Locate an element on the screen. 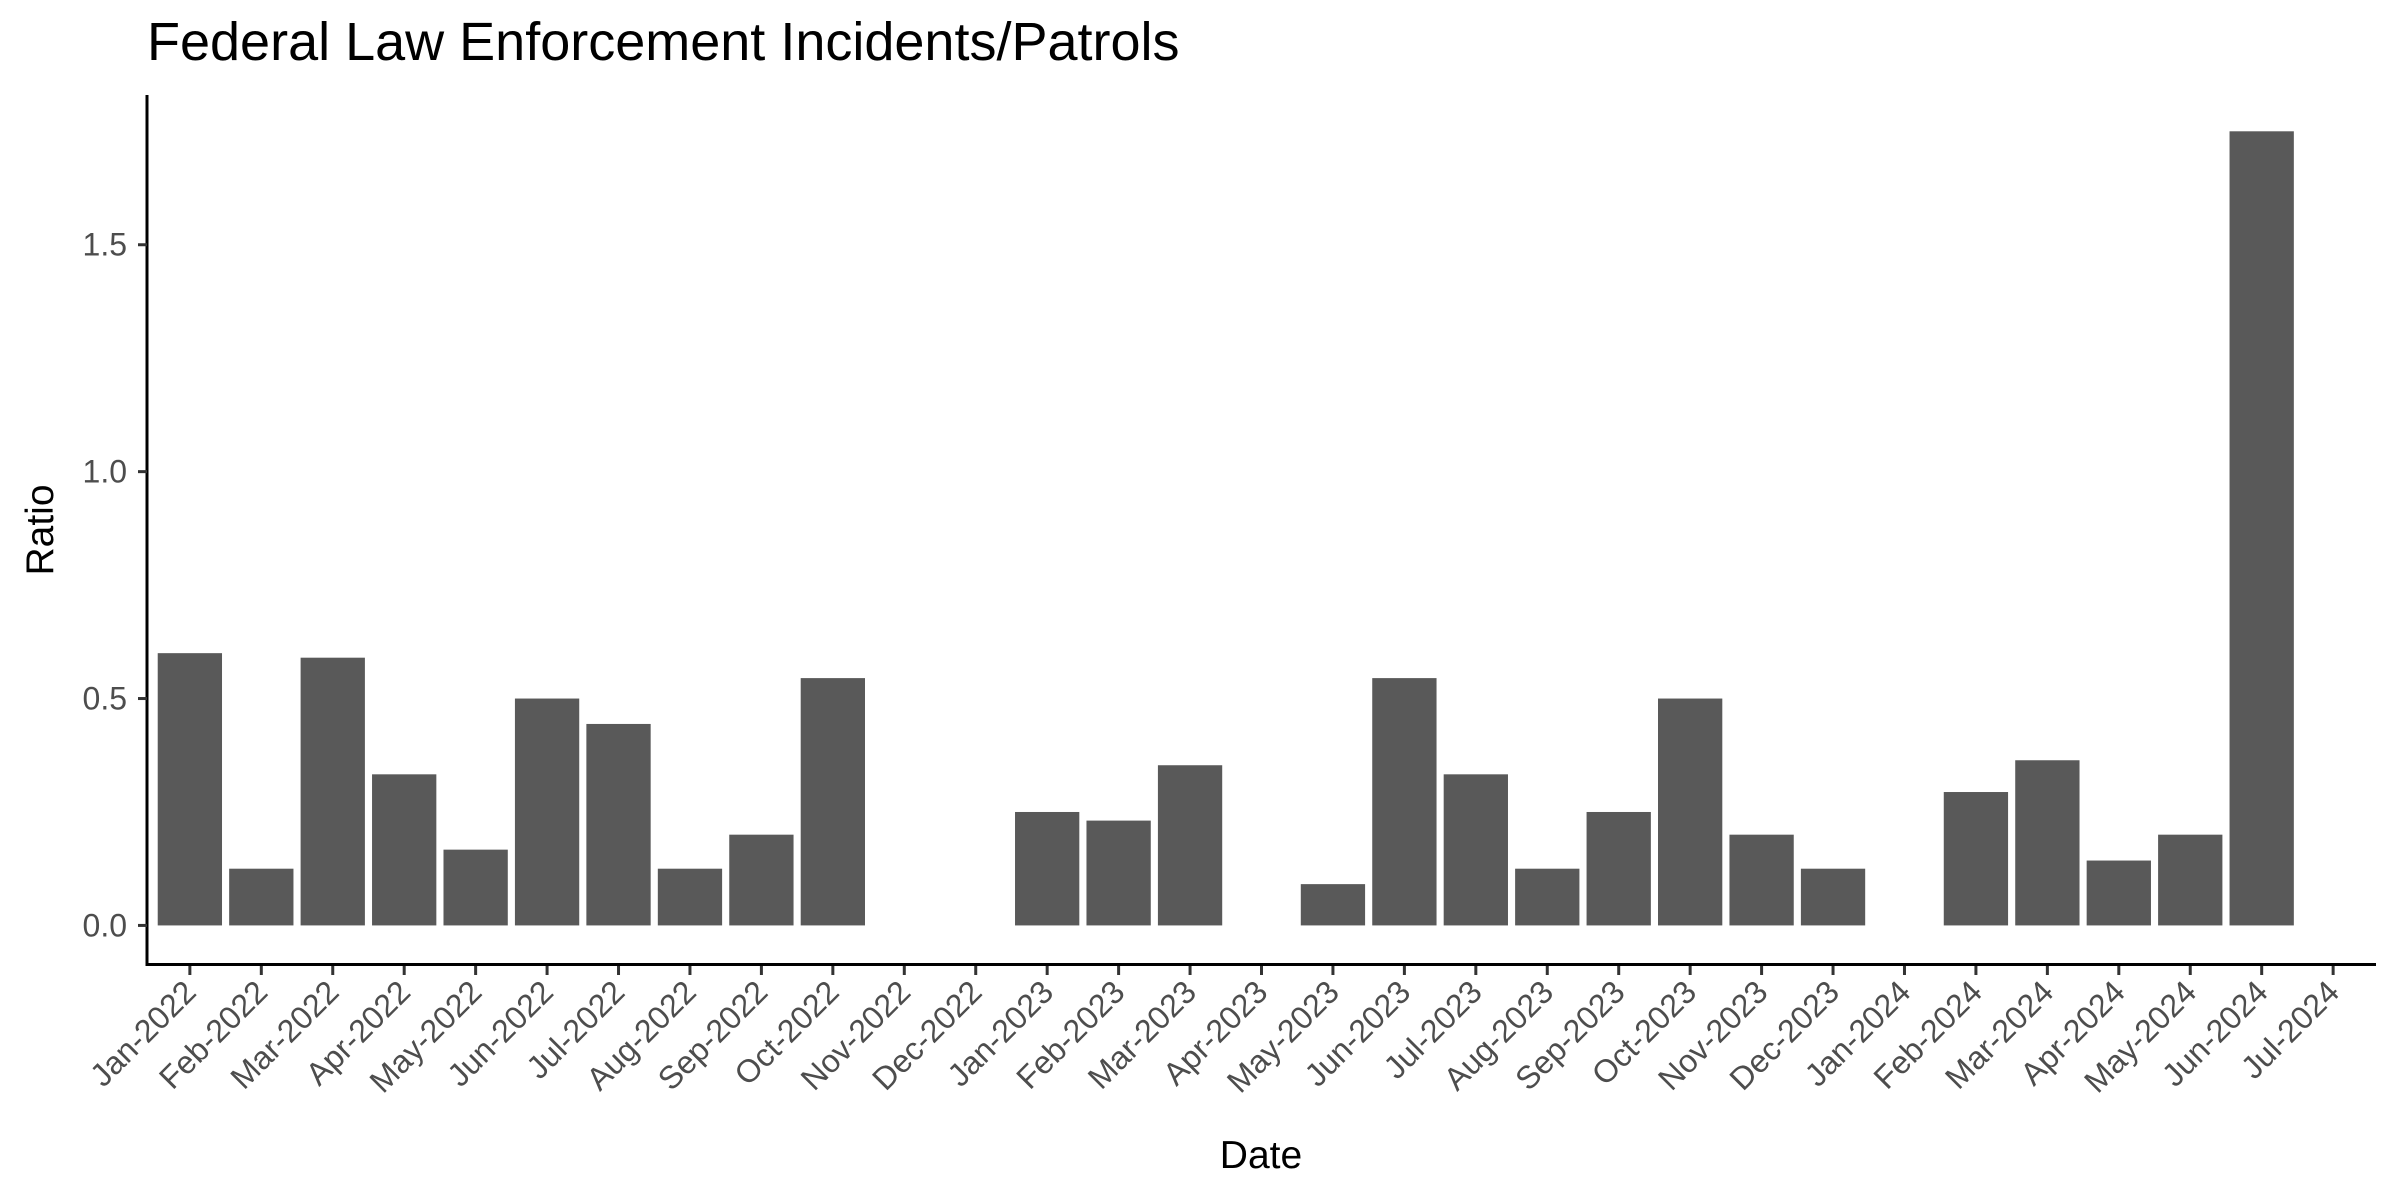 Image resolution: width=2400 pixels, height=1200 pixels. bar-May-2022 is located at coordinates (475, 887).